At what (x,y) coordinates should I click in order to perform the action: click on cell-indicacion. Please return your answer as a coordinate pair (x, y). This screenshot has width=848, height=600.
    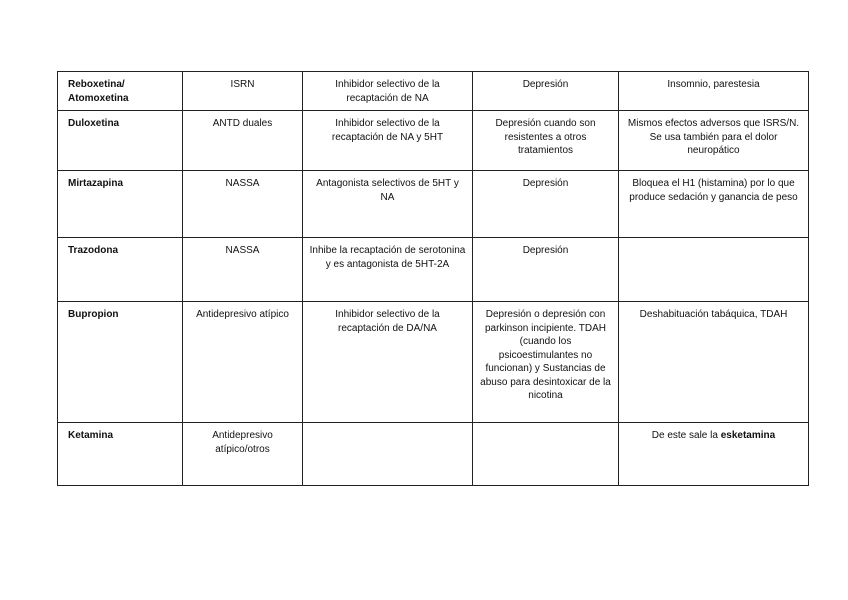
    Looking at the image, I should click on (545, 454).